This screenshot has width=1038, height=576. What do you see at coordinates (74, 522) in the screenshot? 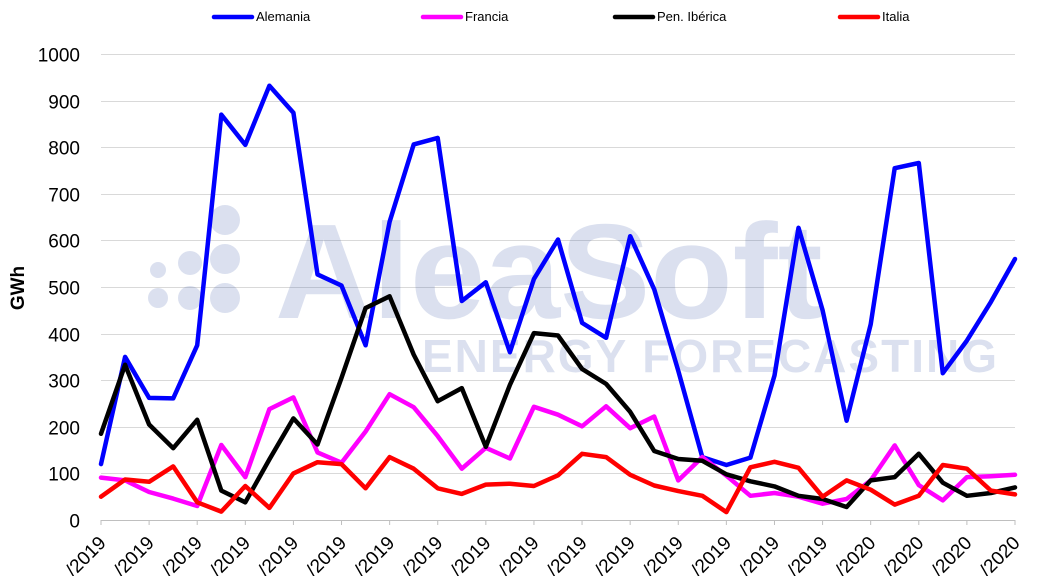
I see `y-tick-label: 0` at bounding box center [74, 522].